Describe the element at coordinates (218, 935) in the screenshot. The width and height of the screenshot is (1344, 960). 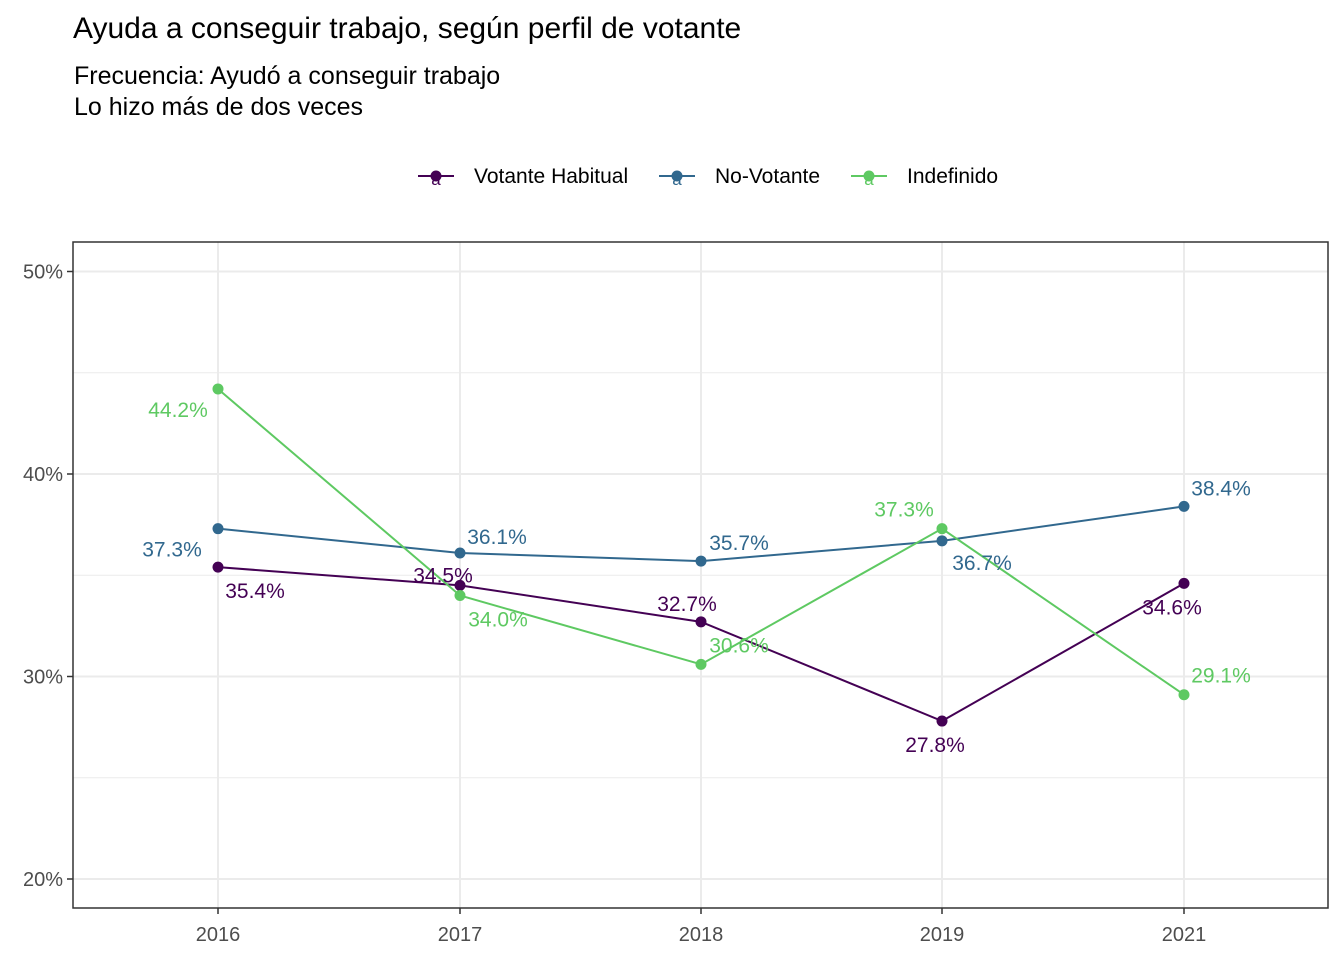
I see `x-tick-label: 2016` at that location.